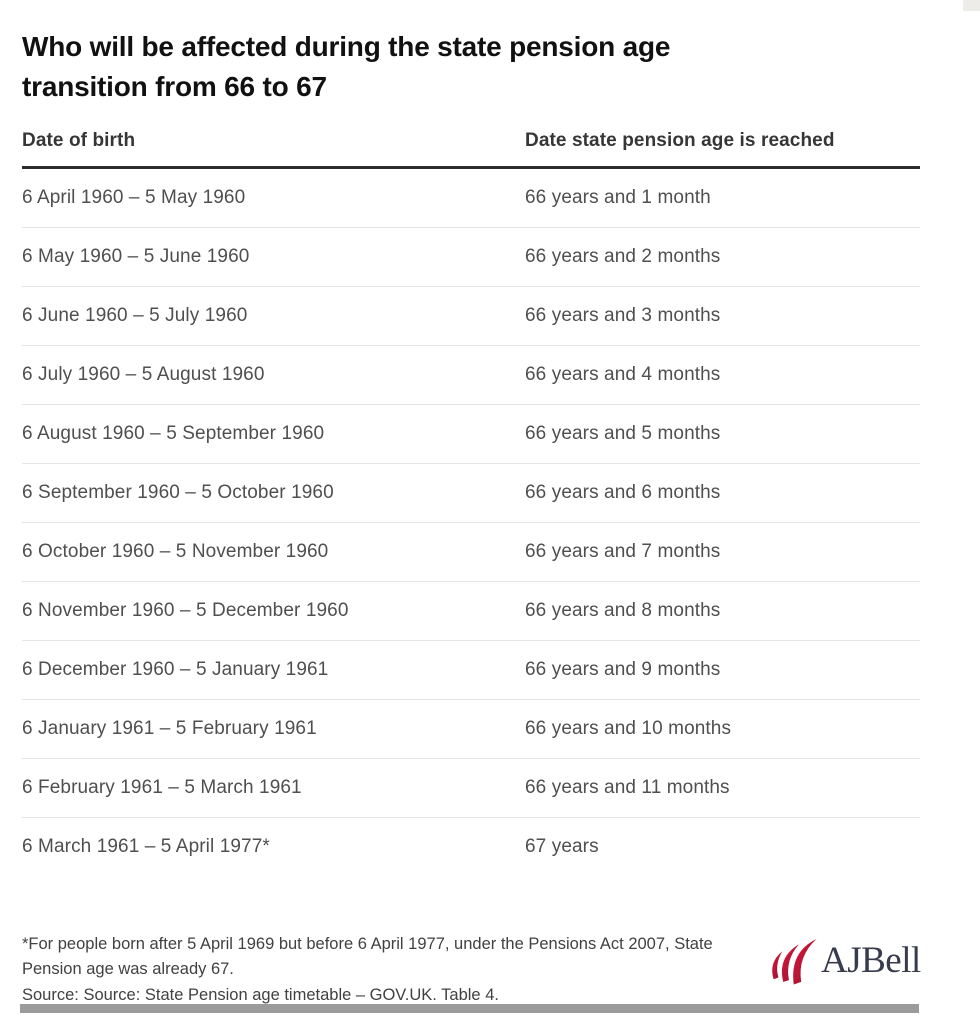 The width and height of the screenshot is (980, 1035). I want to click on pension-age-cell: 66 years and 5 months, so click(623, 433).